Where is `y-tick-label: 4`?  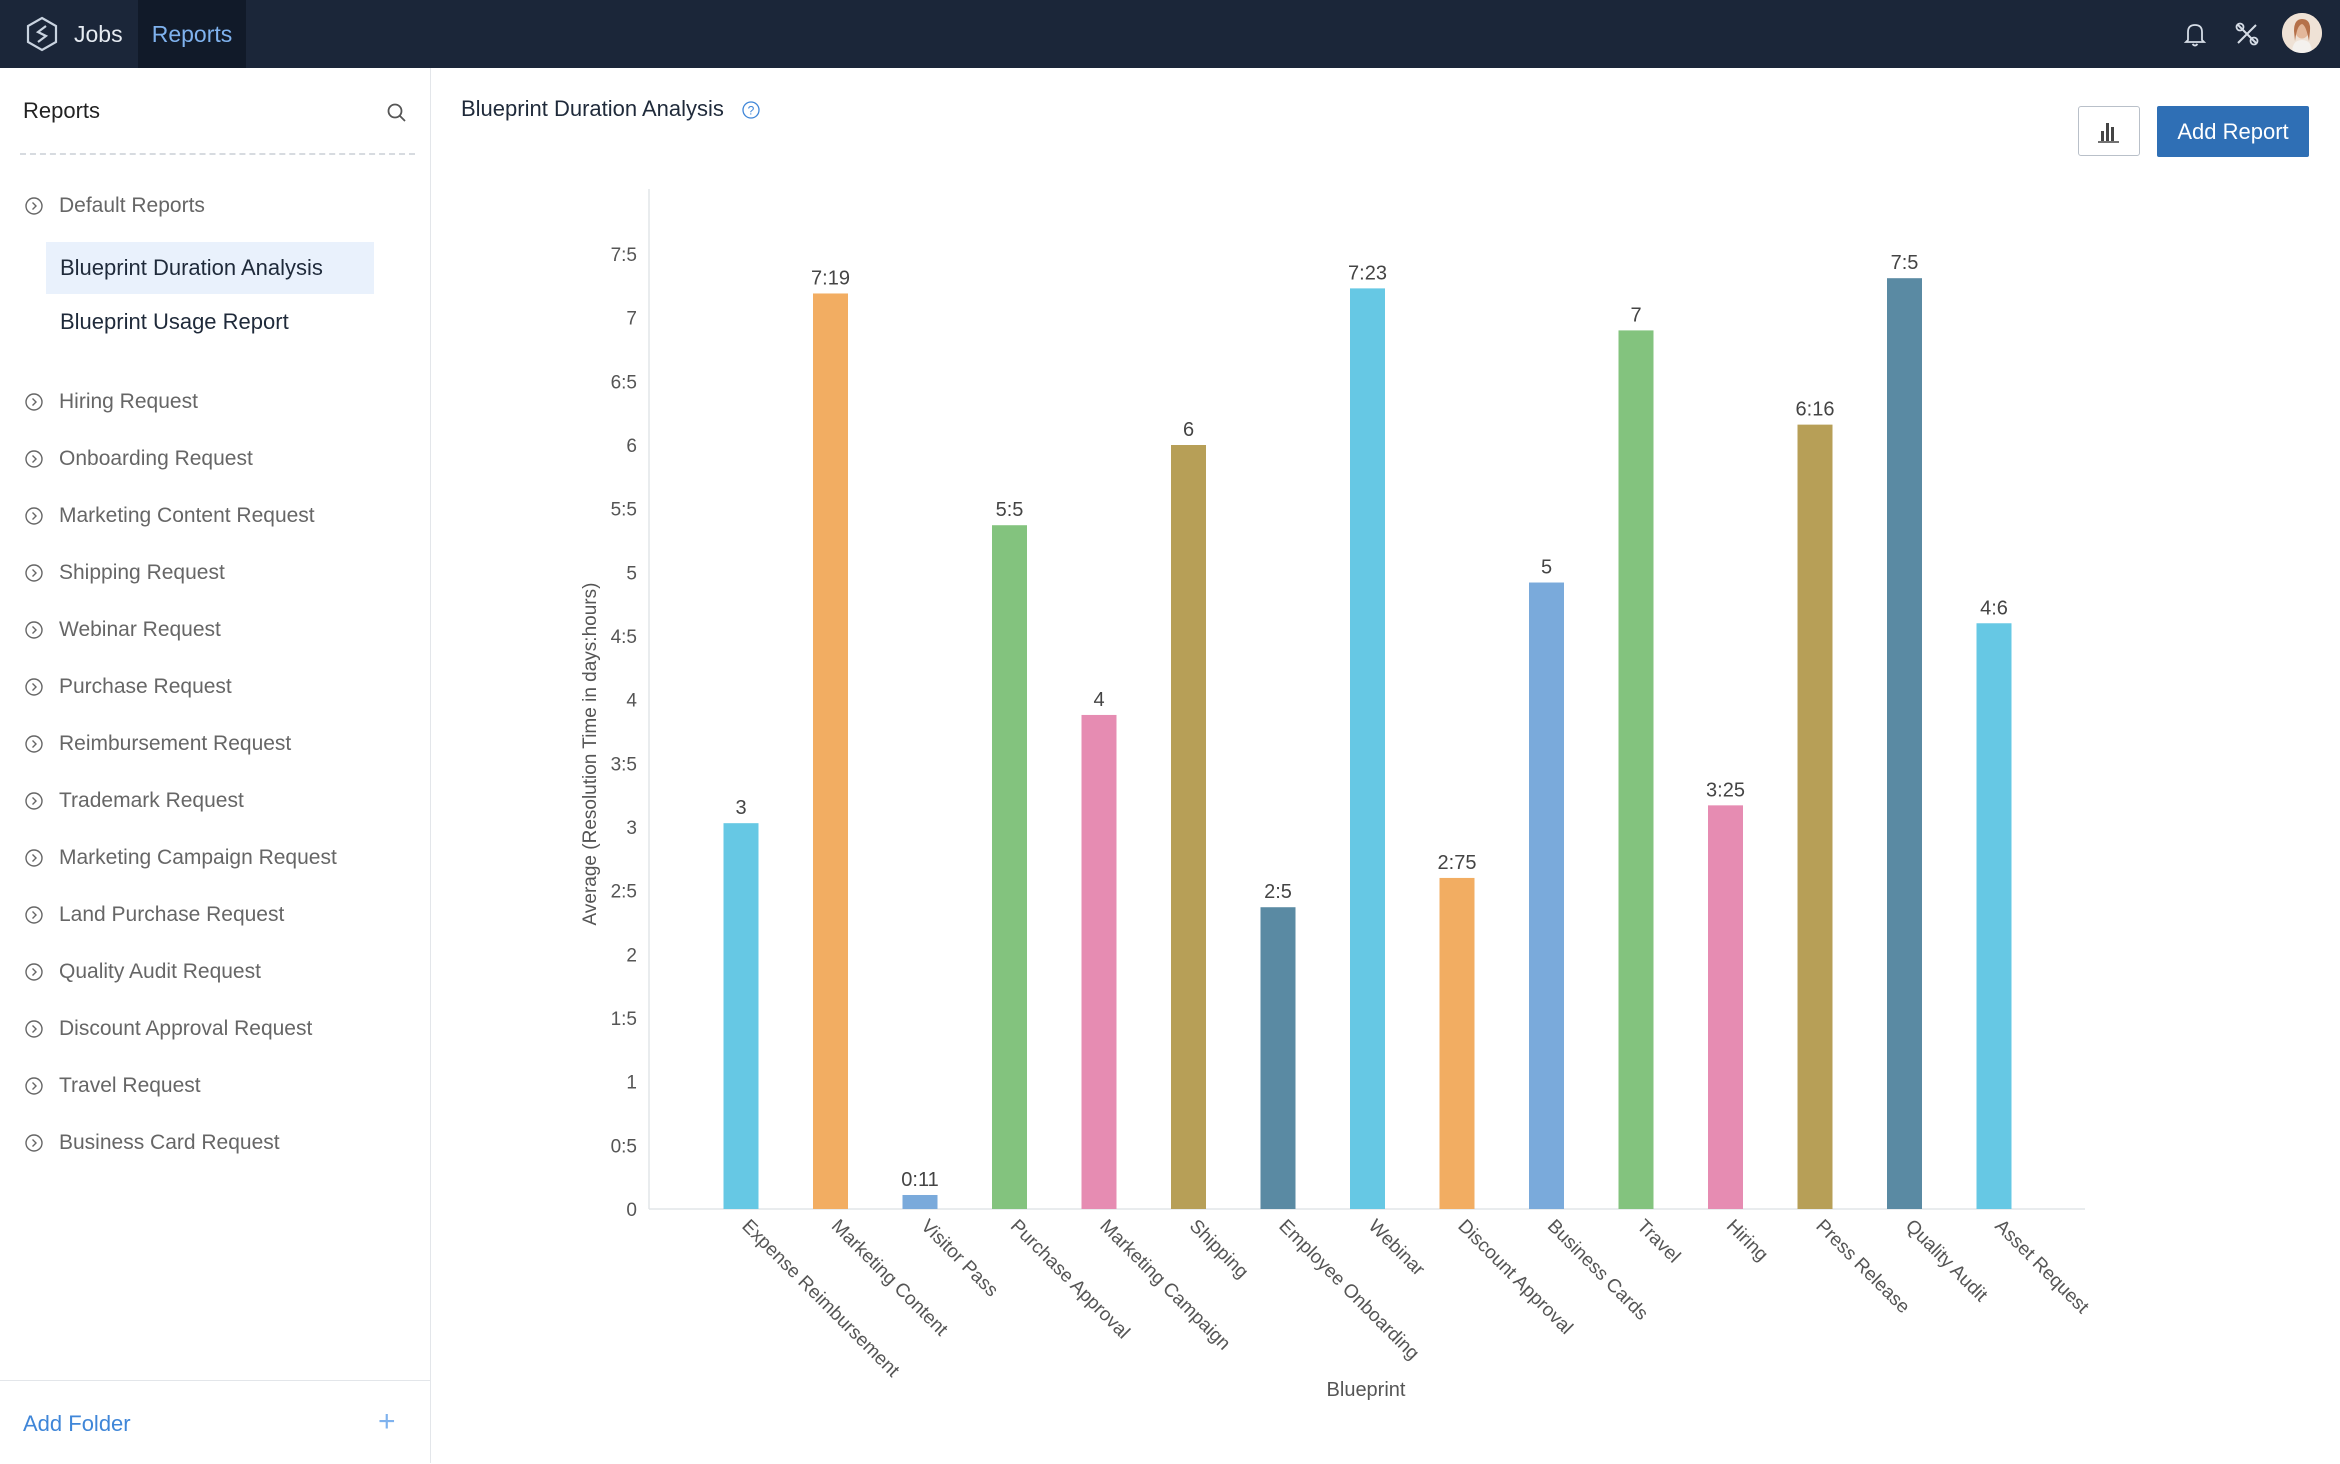
y-tick-label: 4 is located at coordinates (631, 701).